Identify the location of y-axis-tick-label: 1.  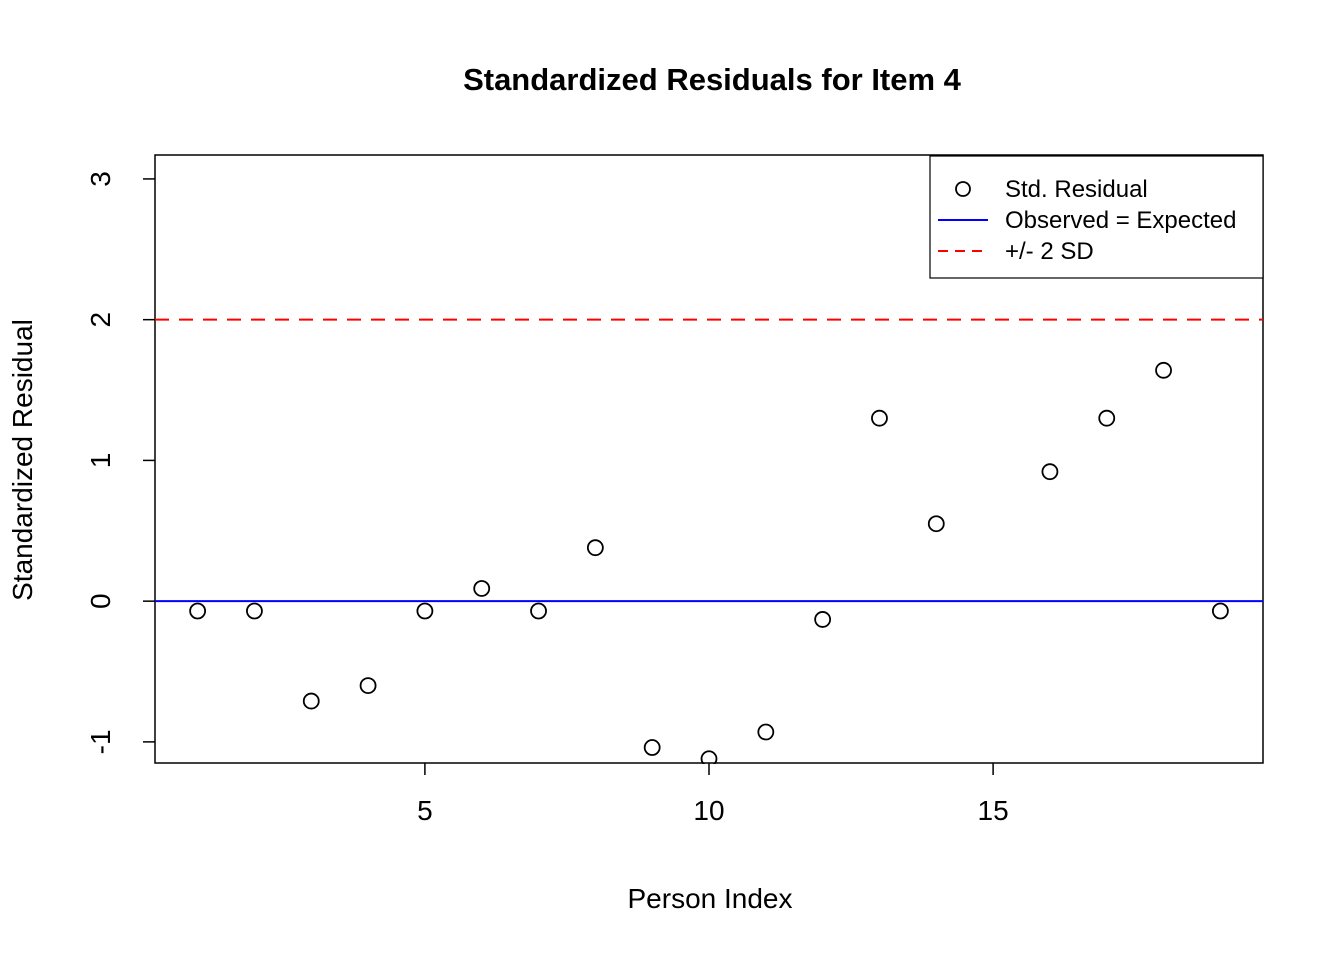
(100, 461).